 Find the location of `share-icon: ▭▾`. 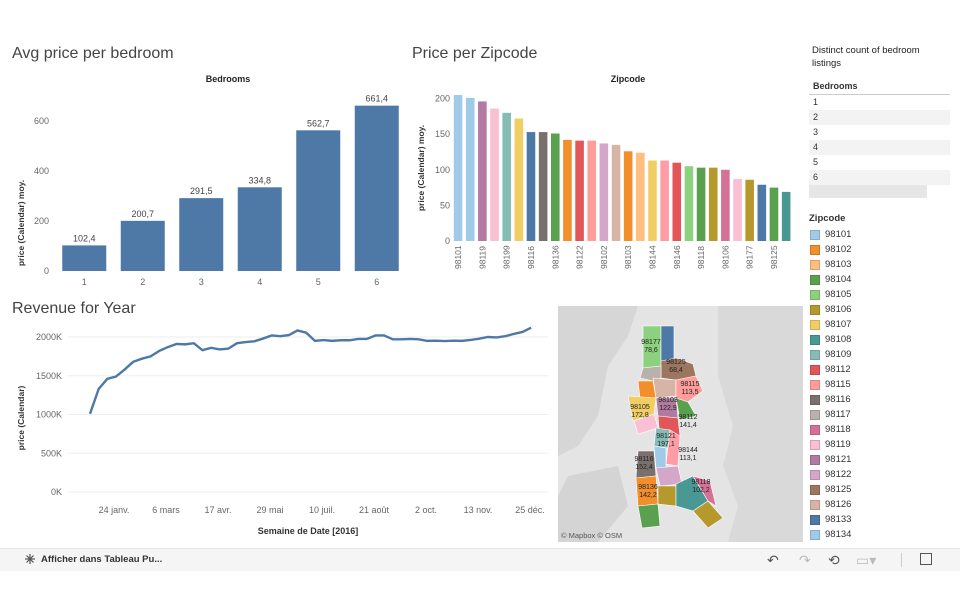

share-icon: ▭▾ is located at coordinates (866, 560).